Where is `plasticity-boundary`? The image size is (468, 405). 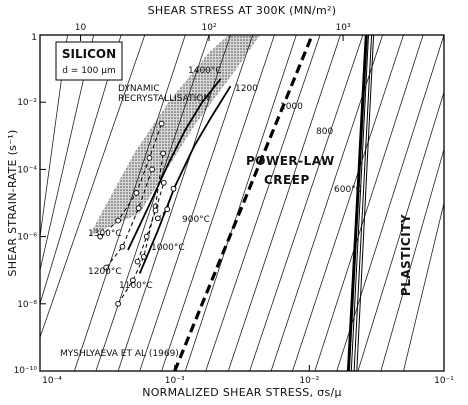 plasticity-boundary is located at coordinates (360, 203).